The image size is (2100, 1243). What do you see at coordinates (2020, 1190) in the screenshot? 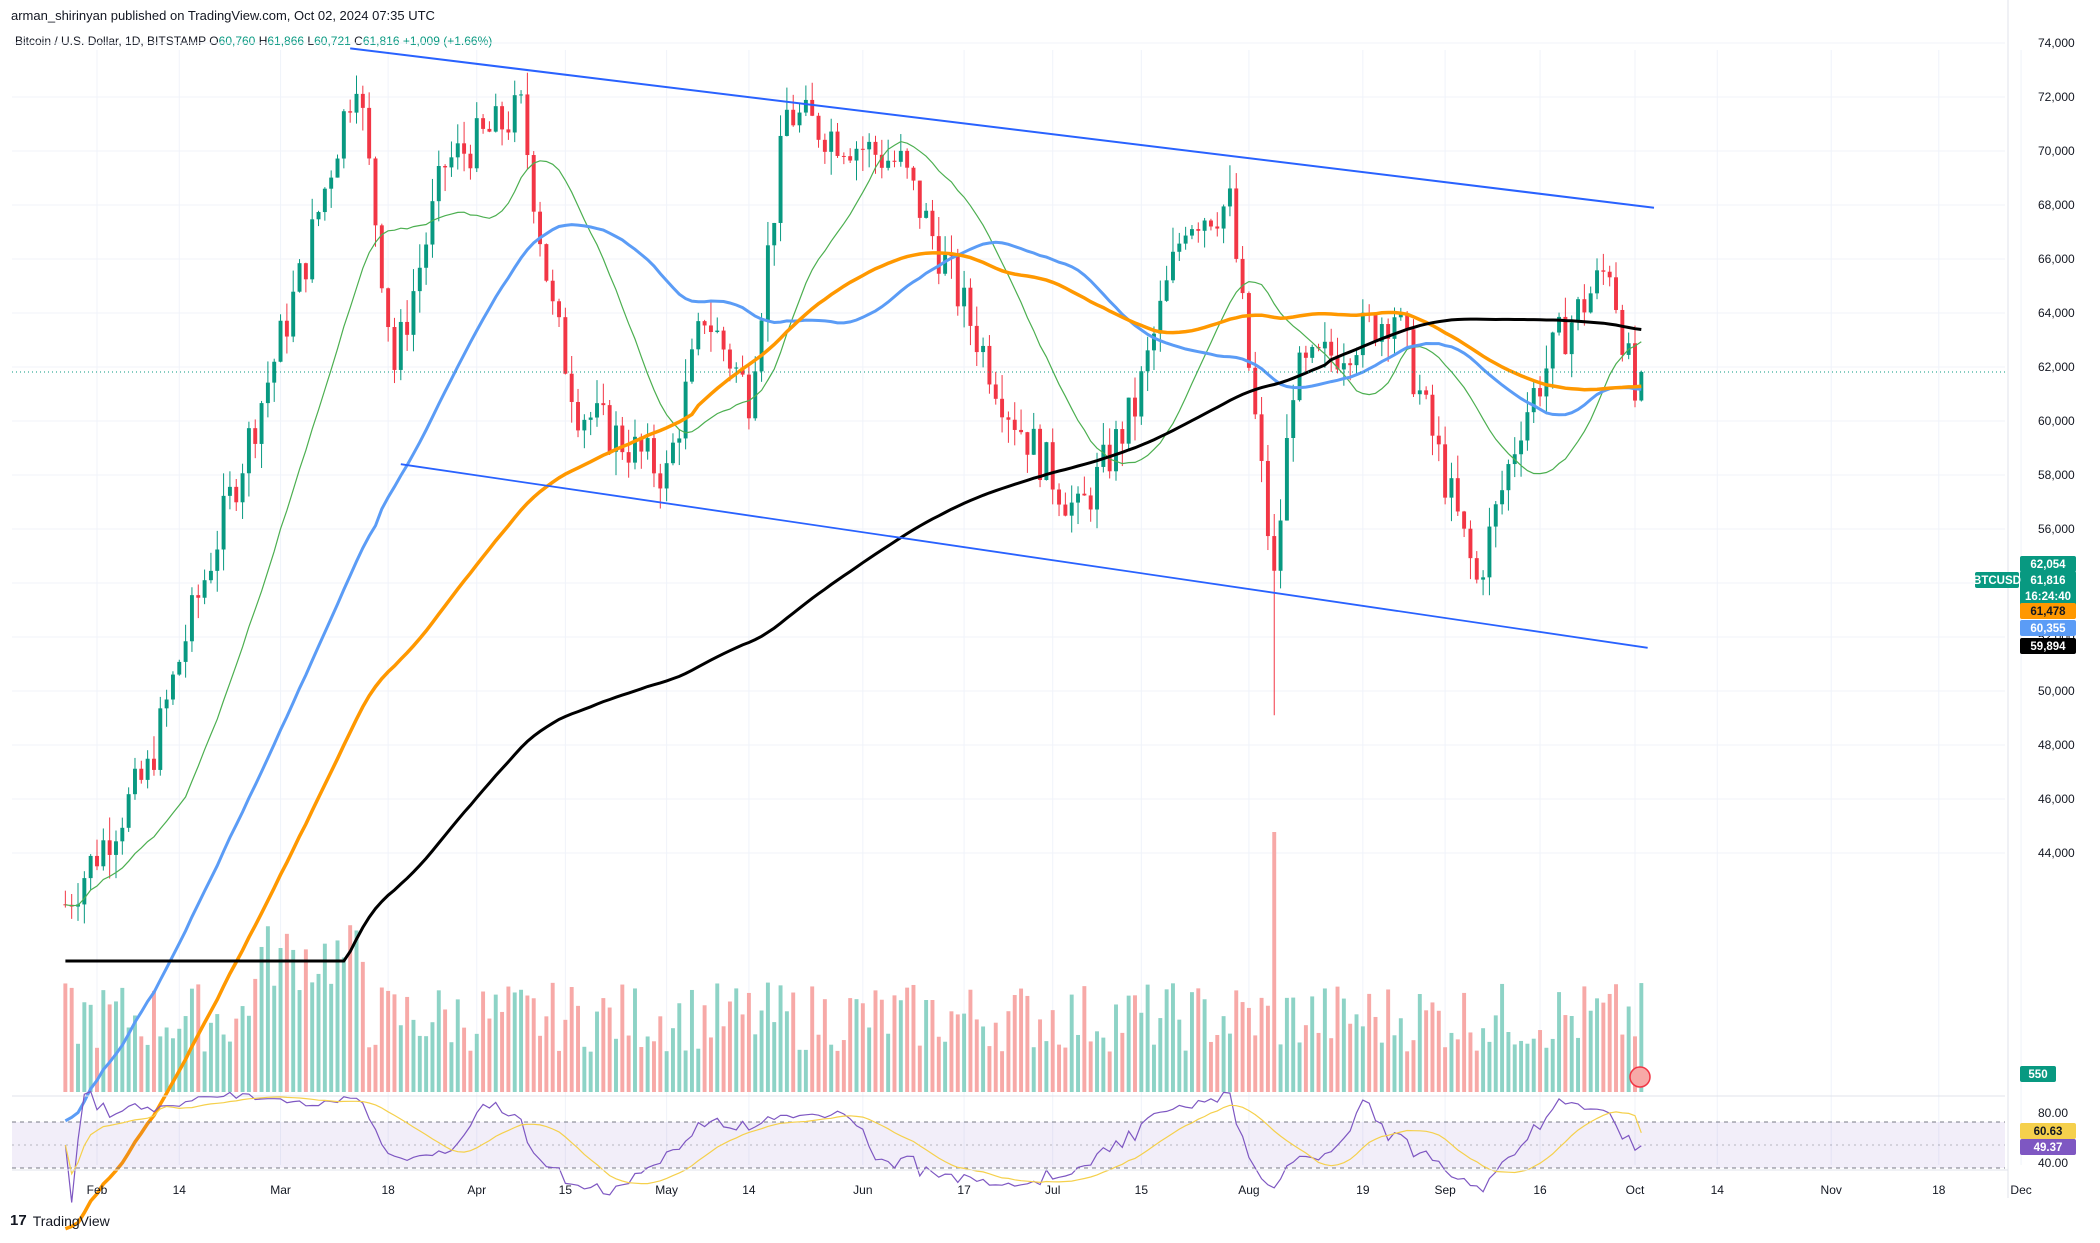
I see `x-tick-label: Dec` at bounding box center [2020, 1190].